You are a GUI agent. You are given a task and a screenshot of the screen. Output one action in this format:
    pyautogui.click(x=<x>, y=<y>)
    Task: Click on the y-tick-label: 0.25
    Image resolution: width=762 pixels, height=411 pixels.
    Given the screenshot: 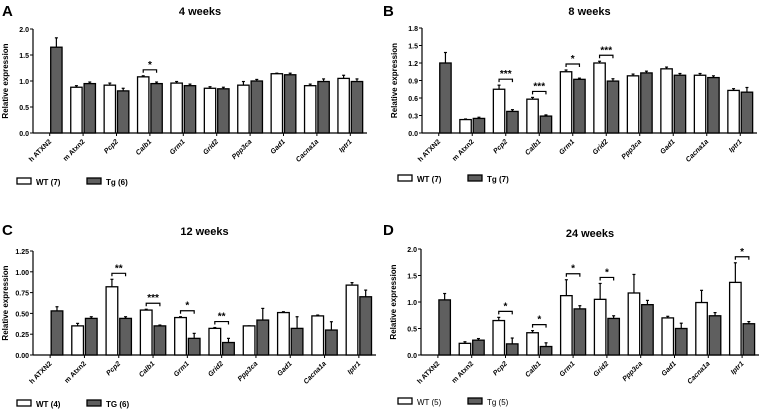 What is the action you would take?
    pyautogui.click(x=22, y=335)
    